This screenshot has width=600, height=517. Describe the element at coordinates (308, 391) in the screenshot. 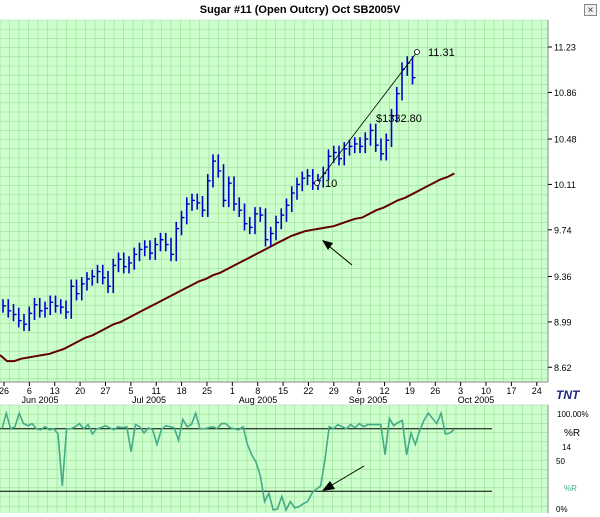

I see `x-tick-label: 22` at that location.